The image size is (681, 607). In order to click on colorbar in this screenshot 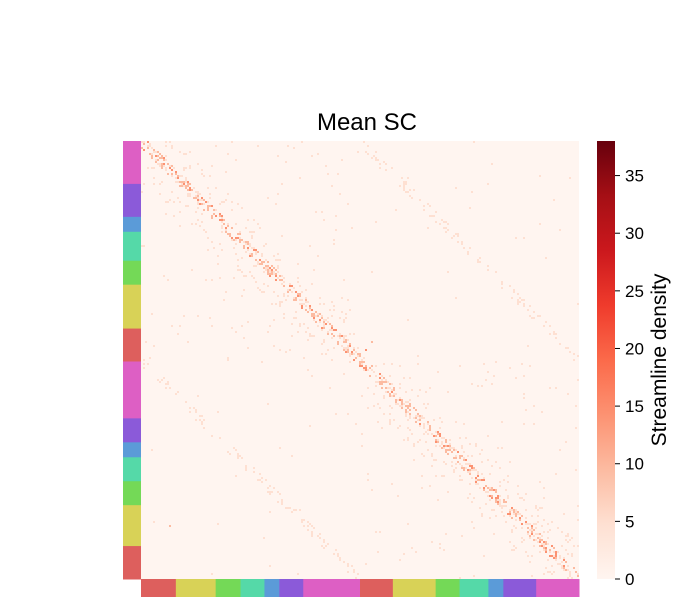, I will do `click(606, 360)`.